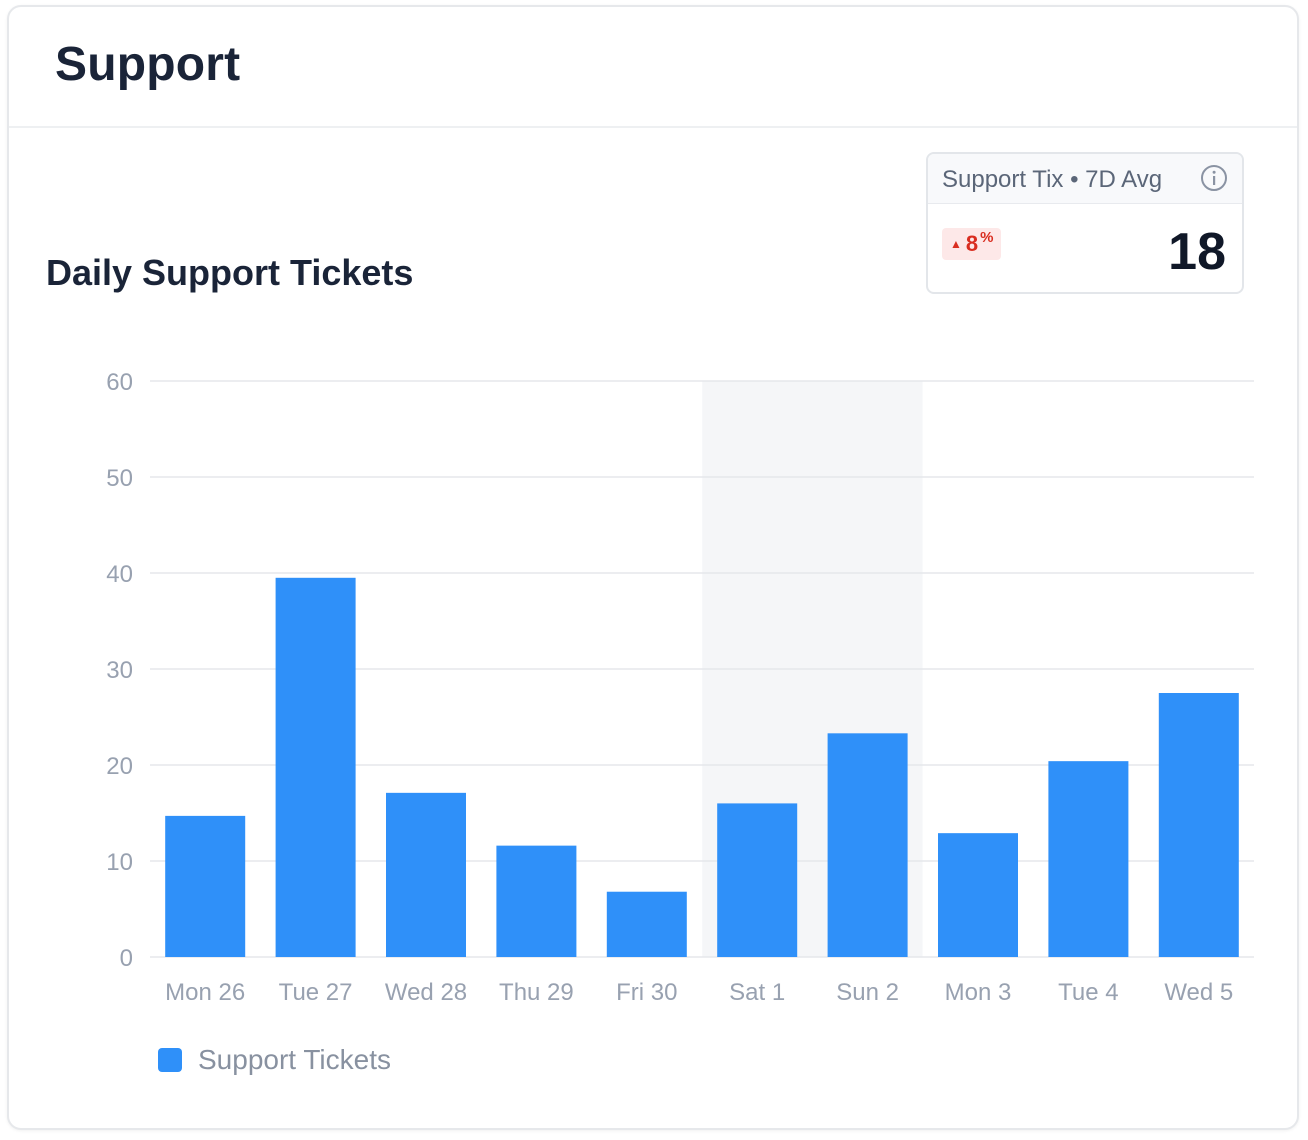 This screenshot has height=1140, width=1308. Describe the element at coordinates (316, 992) in the screenshot. I see `x-tick-label: Tue 27` at that location.